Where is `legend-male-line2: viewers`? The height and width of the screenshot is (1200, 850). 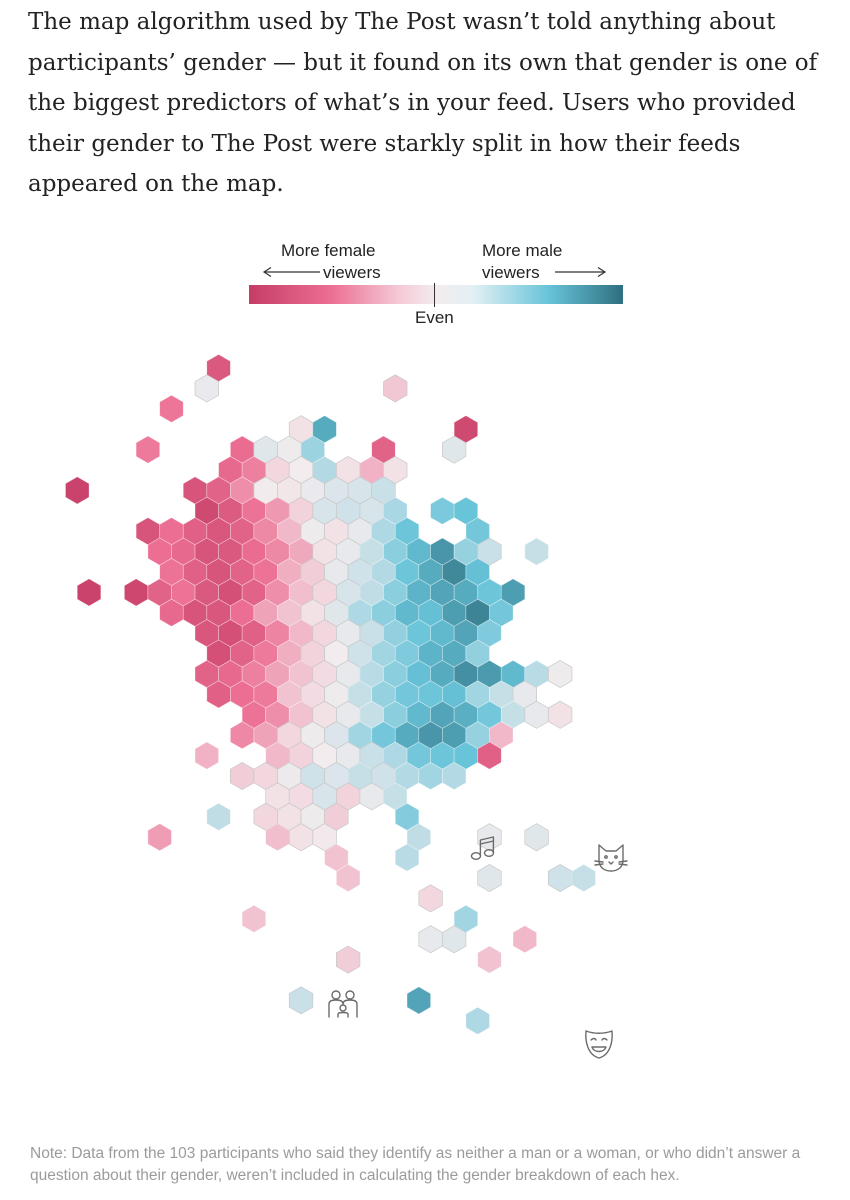 legend-male-line2: viewers is located at coordinates (511, 272).